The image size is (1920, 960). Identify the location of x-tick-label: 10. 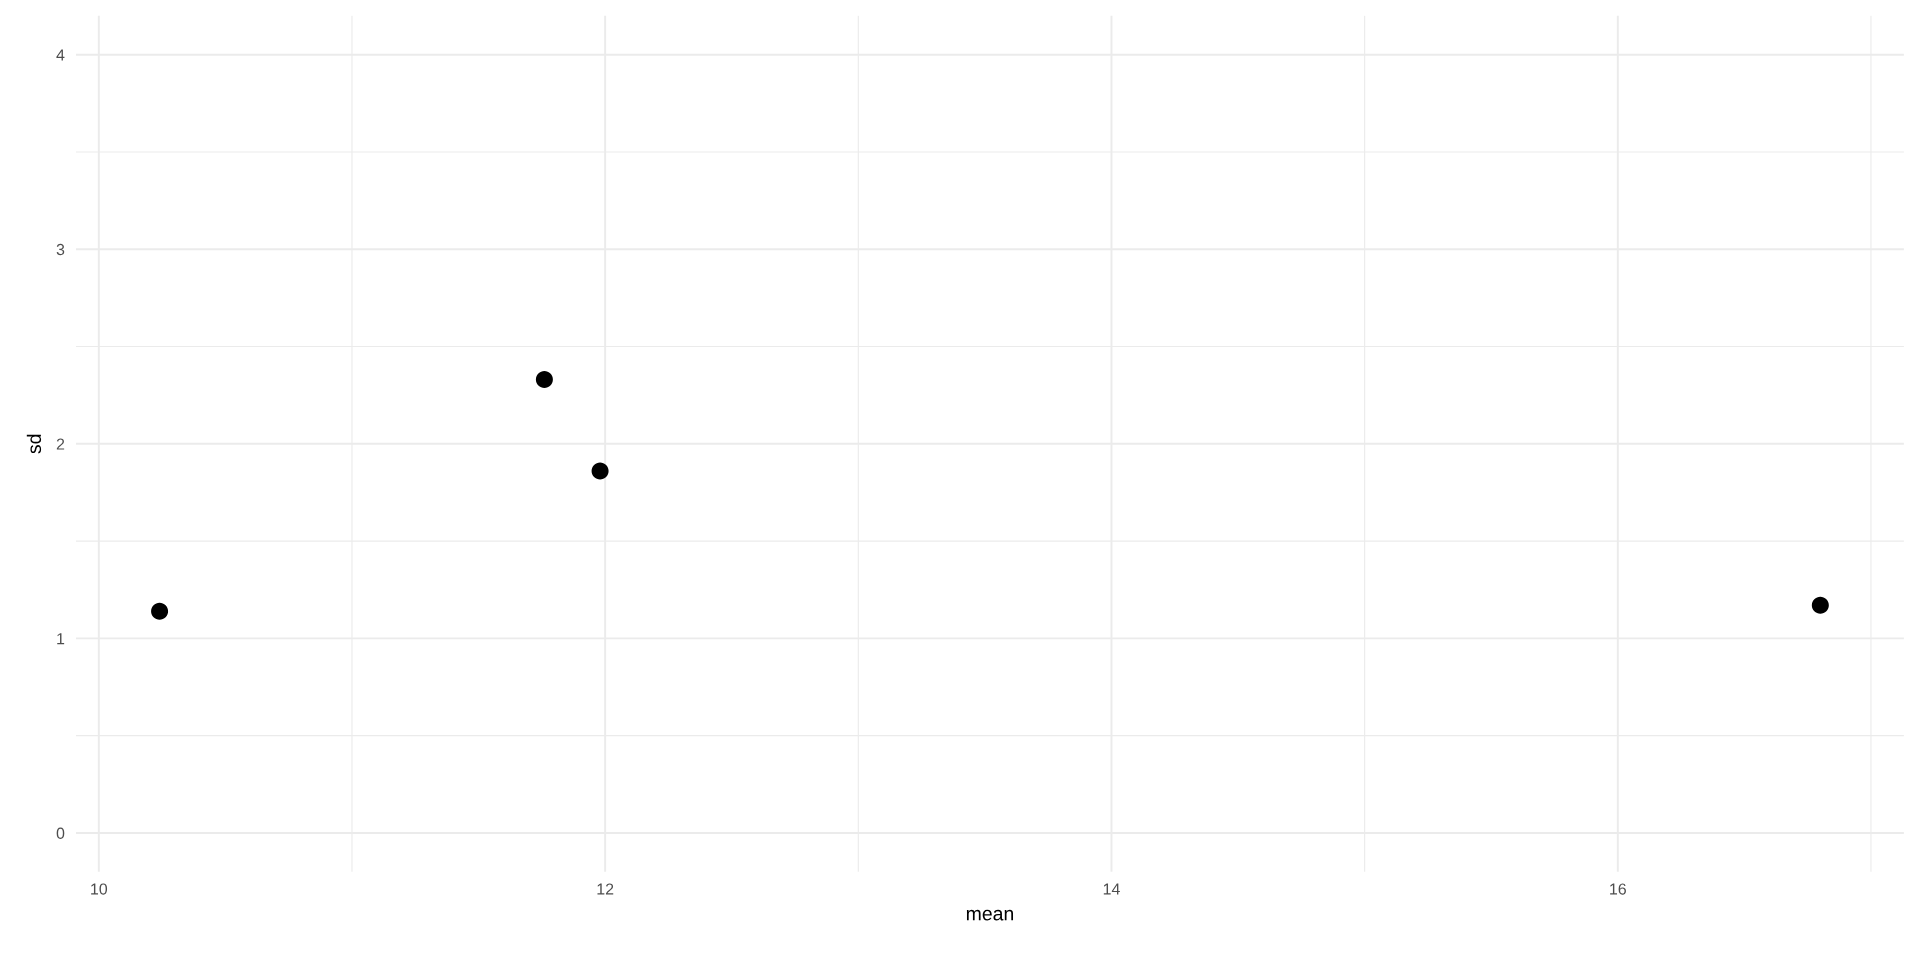
(99, 889).